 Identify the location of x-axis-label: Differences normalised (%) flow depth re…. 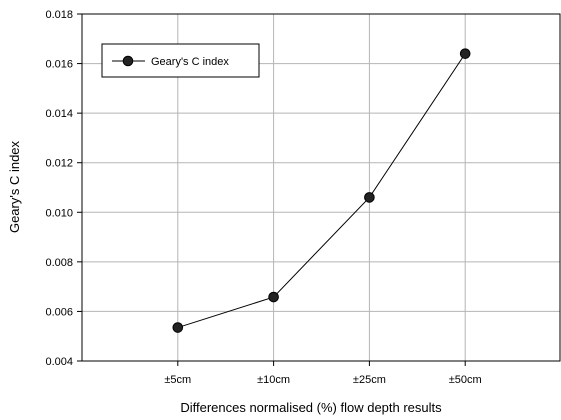
(311, 407).